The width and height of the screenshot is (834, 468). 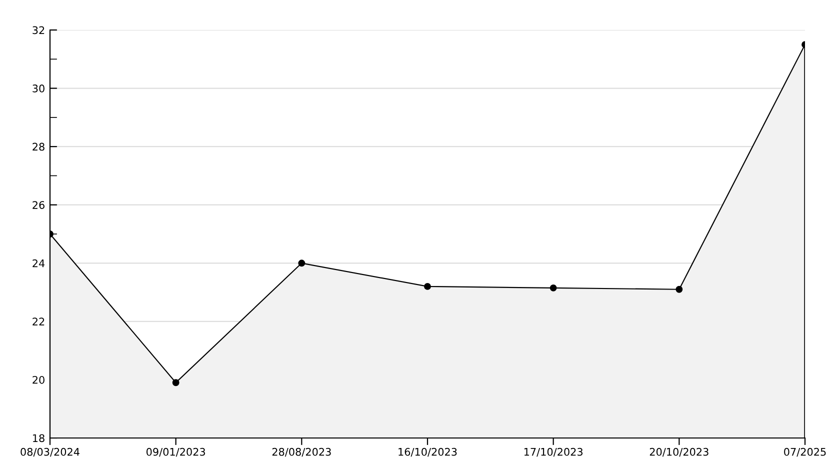 What do you see at coordinates (301, 452) in the screenshot?
I see `x-tick-label: 28/08/2023` at bounding box center [301, 452].